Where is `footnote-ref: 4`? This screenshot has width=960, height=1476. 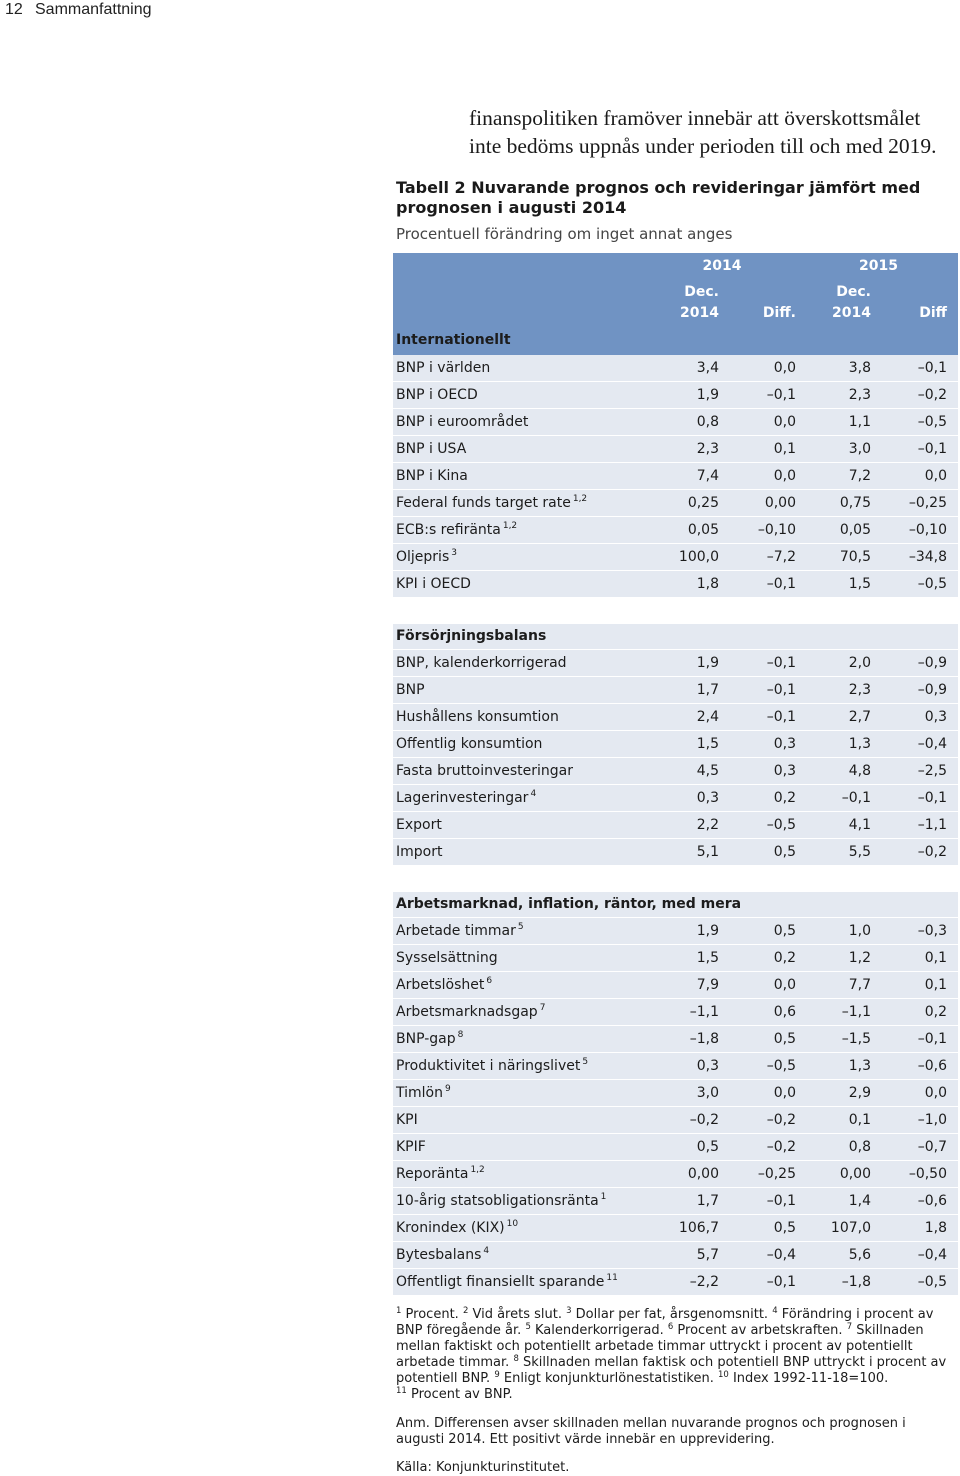
footnote-ref: 4 is located at coordinates (486, 1251).